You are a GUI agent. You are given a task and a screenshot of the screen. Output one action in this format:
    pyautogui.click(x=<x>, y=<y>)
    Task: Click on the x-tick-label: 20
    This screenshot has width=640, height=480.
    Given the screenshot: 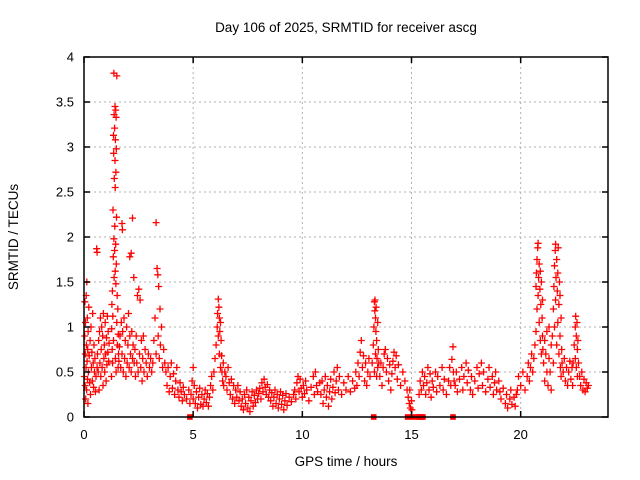 What is the action you would take?
    pyautogui.click(x=520, y=434)
    